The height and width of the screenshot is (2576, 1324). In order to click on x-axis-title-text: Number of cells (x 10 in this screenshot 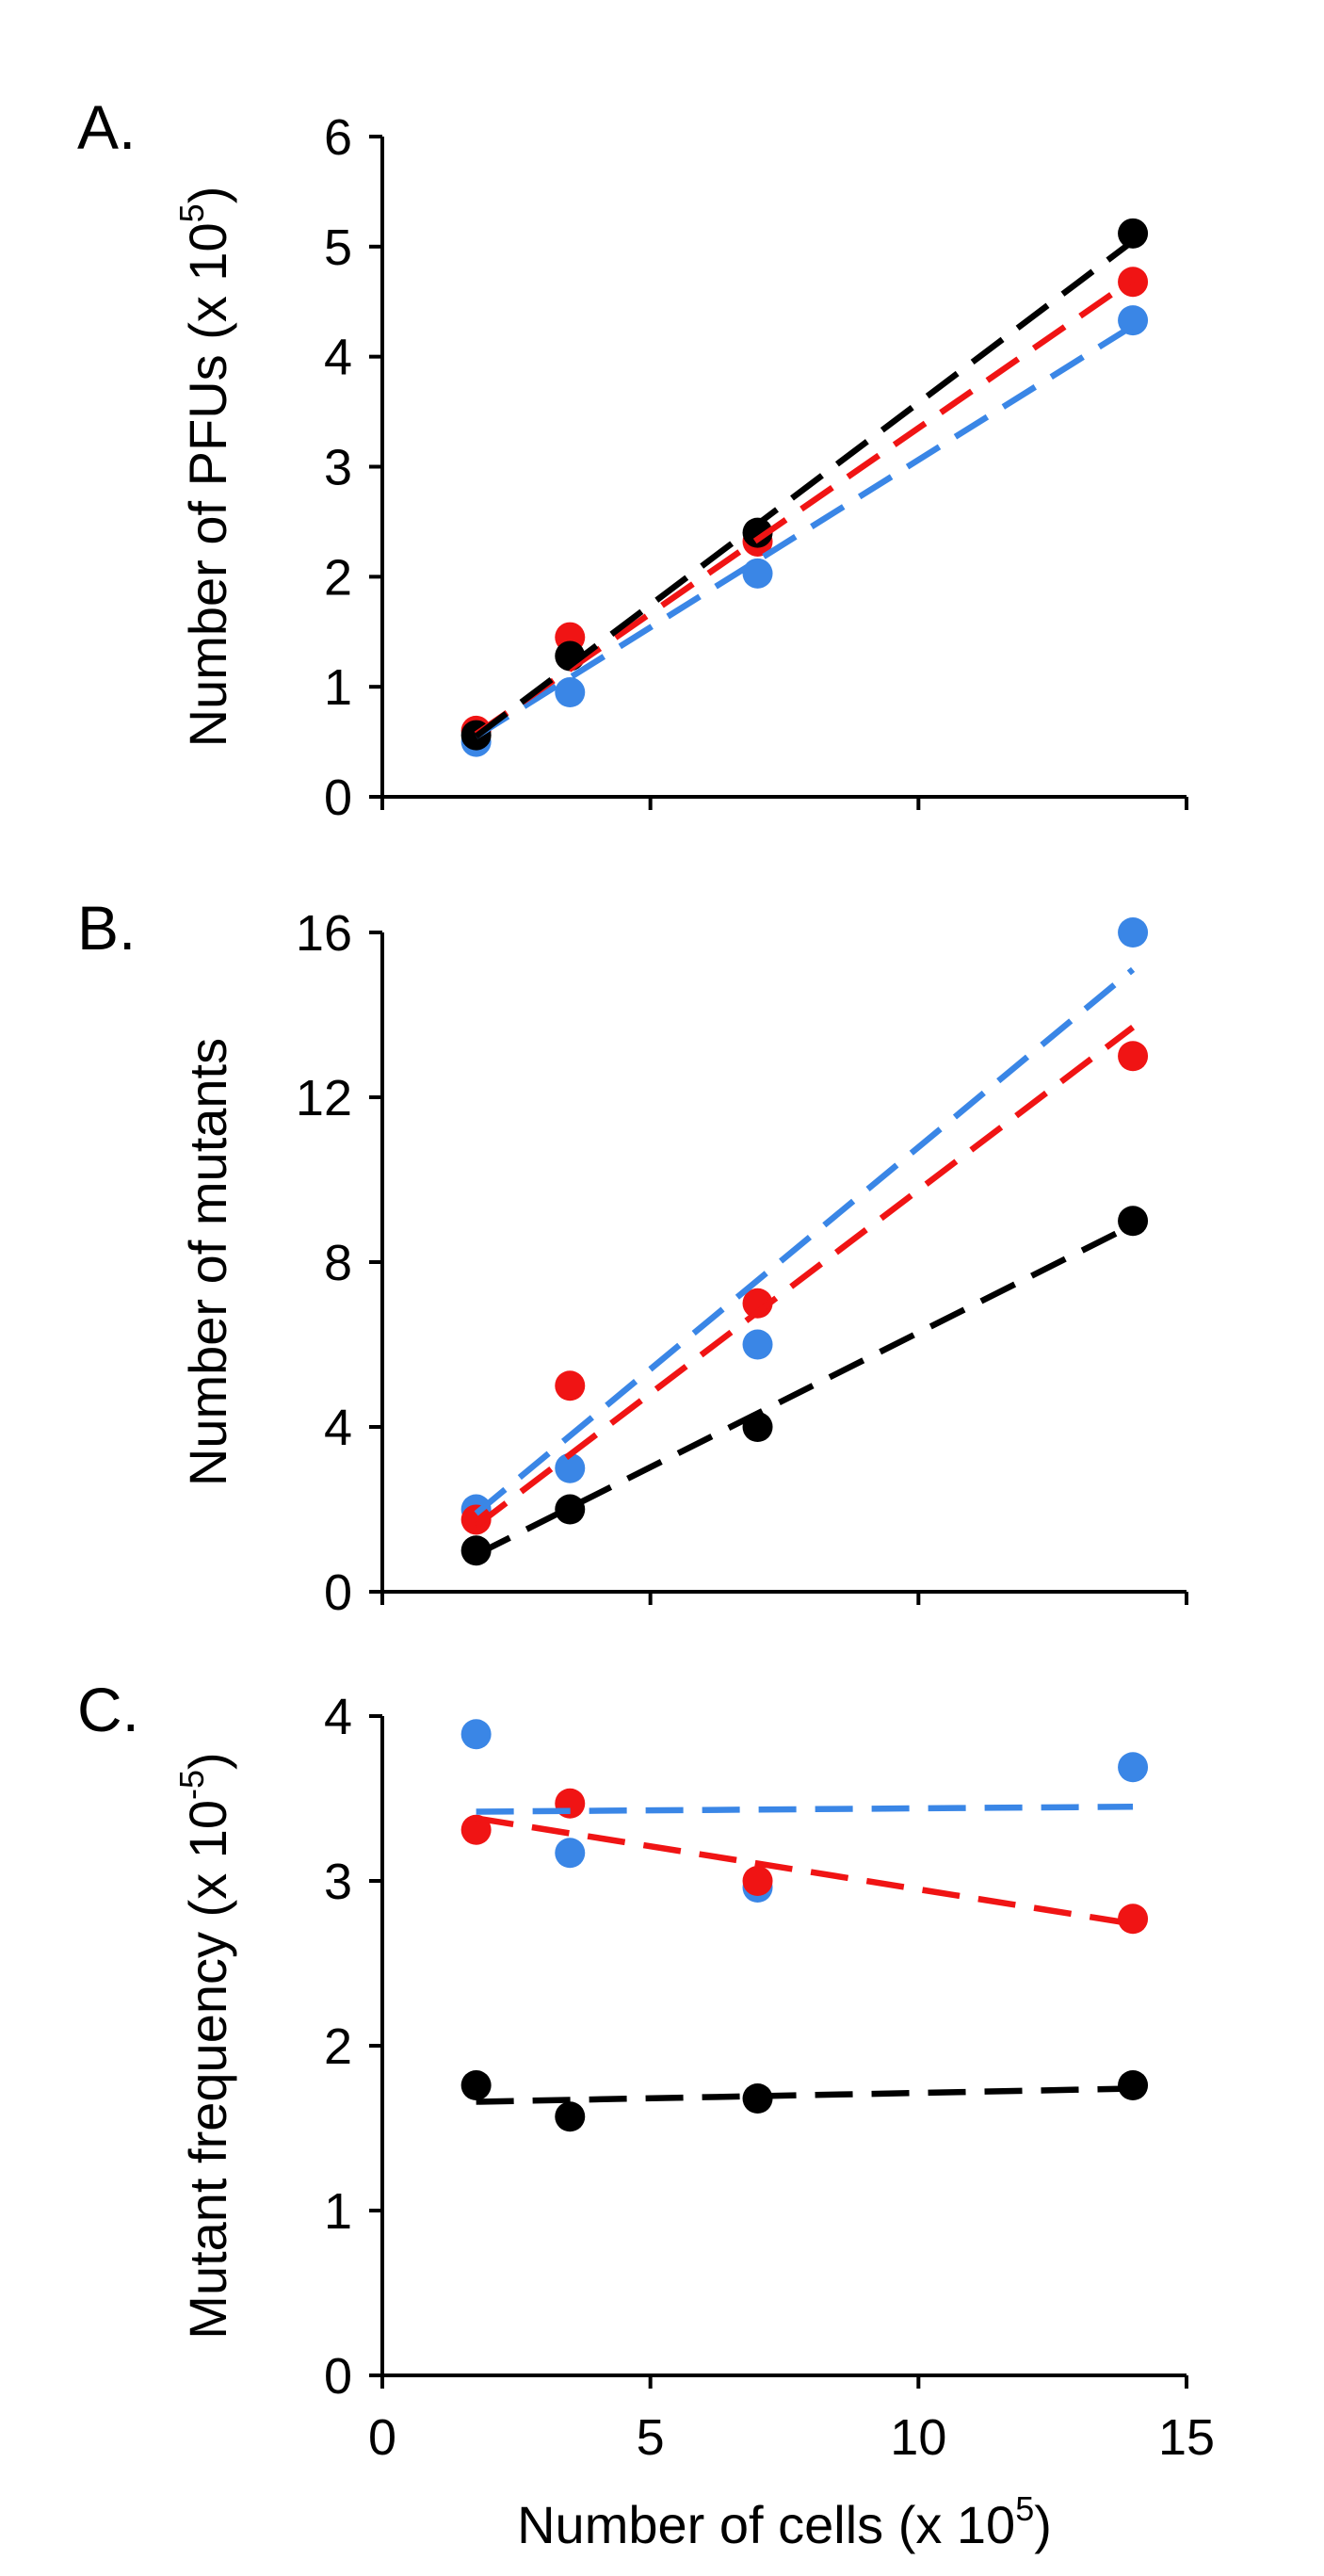, I will do `click(766, 2524)`.